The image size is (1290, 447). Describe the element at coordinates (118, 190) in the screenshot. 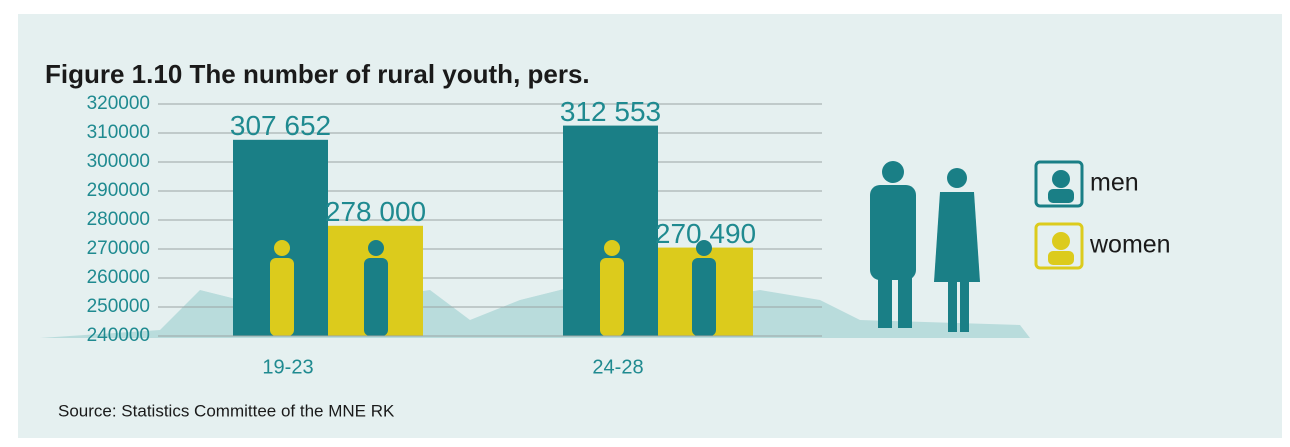

I see `y-tick-label: 290000` at that location.